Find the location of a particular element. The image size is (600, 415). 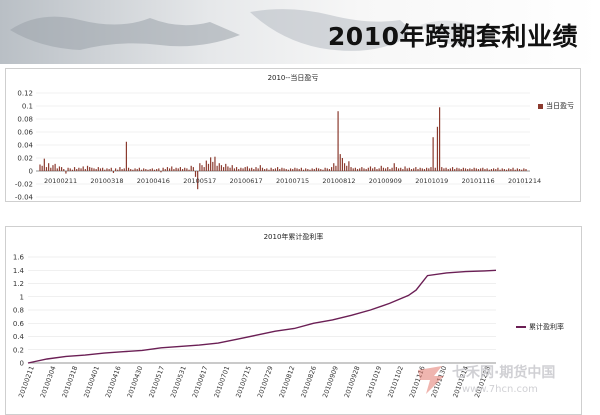

x-tick-label: 20101019 is located at coordinates (373, 382).